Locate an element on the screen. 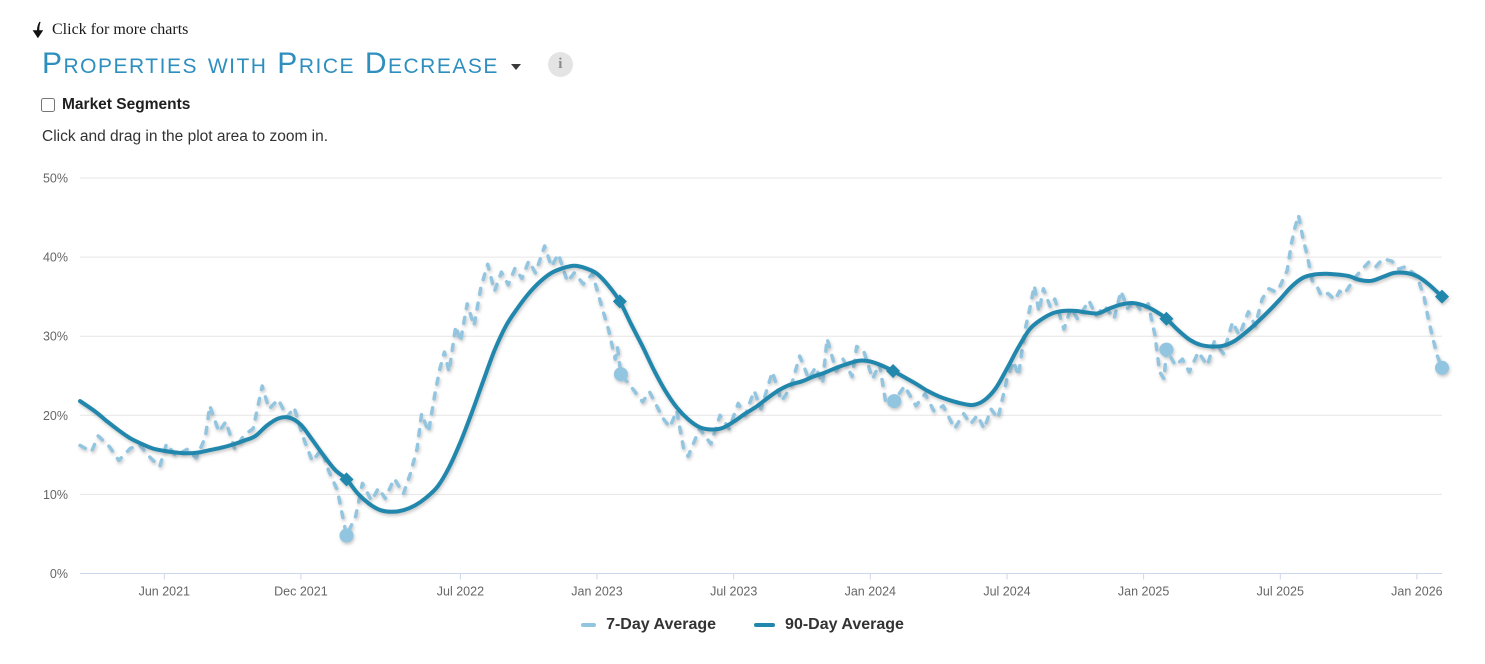 This screenshot has width=1485, height=664. y-axis-label: 0% is located at coordinates (59, 574).